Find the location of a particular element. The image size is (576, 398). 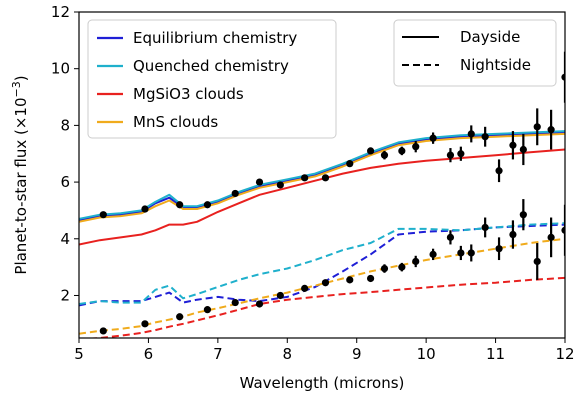

legend-label: Equilibrium chemistry is located at coordinates (215, 38).